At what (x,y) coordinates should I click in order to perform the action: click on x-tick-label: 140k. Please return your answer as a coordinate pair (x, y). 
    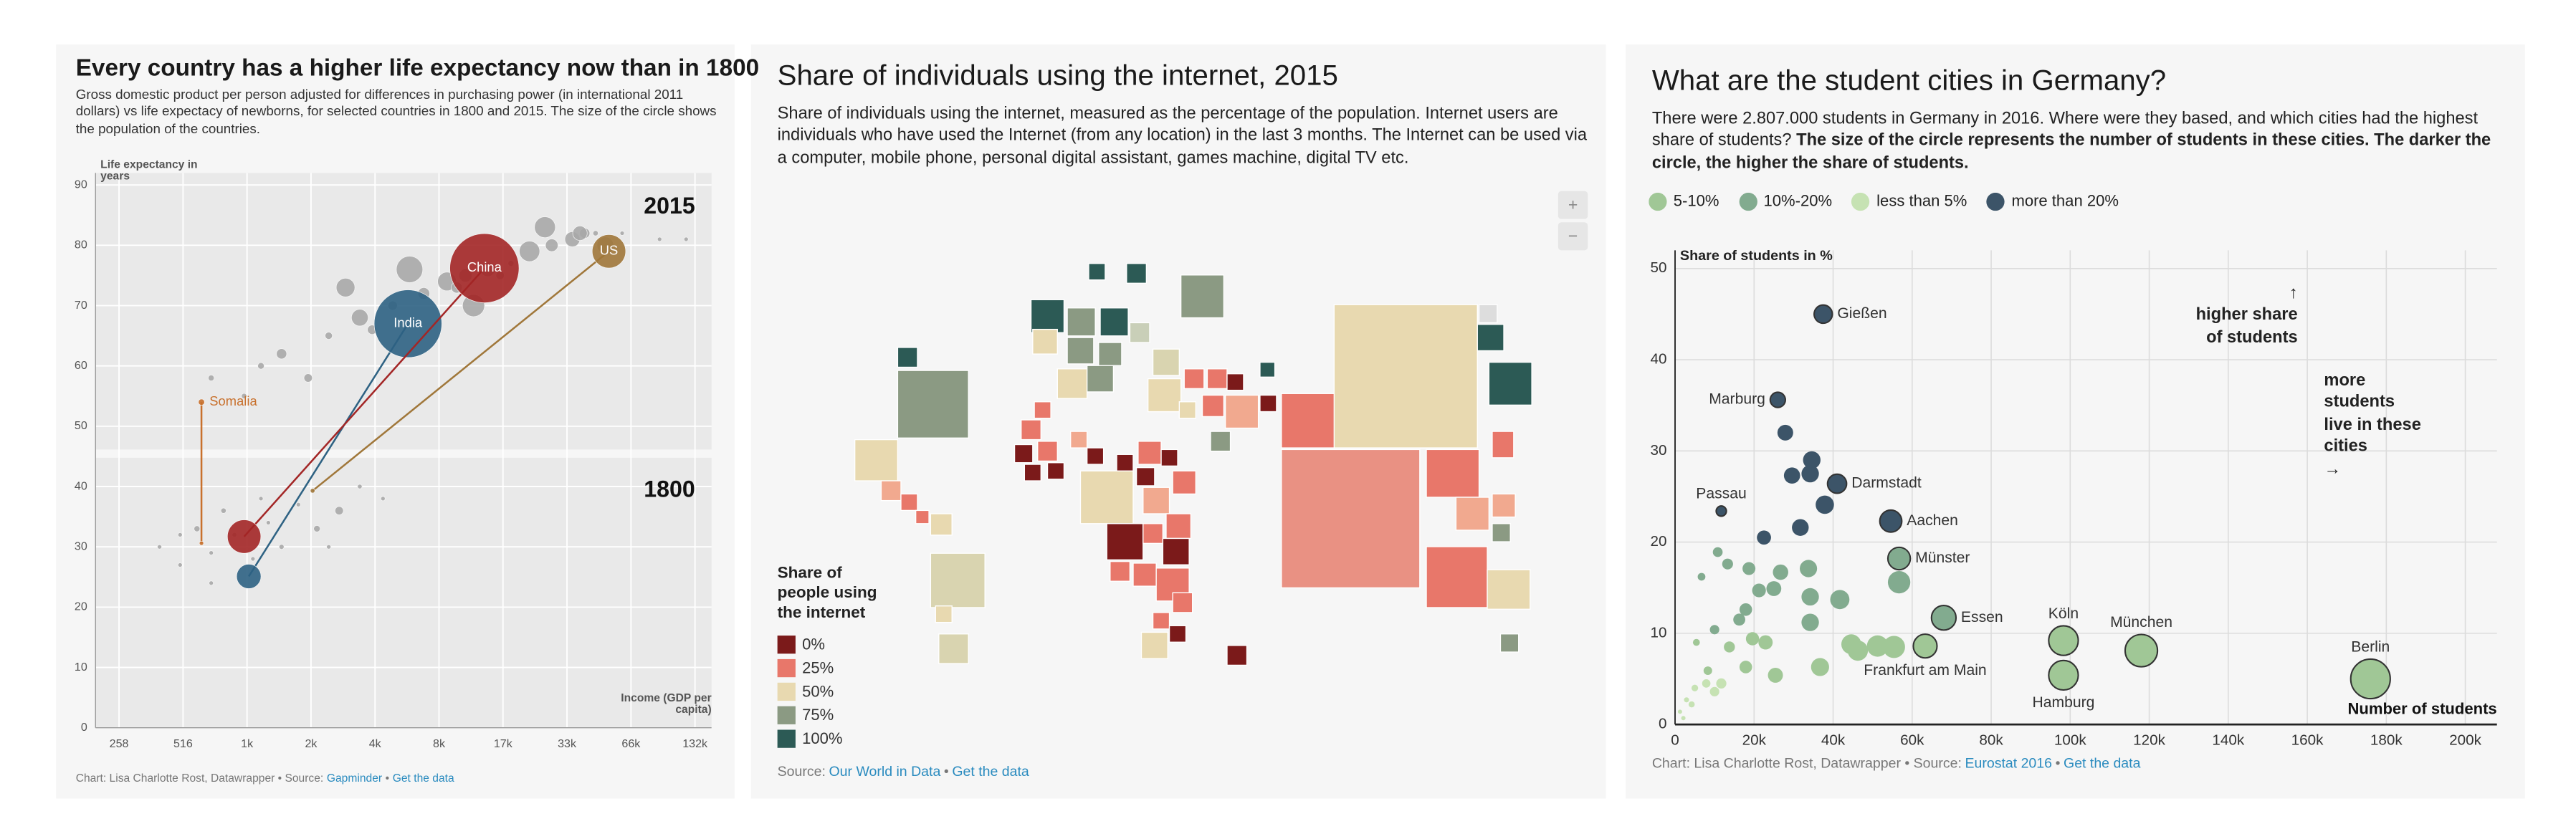
    Looking at the image, I should click on (2228, 740).